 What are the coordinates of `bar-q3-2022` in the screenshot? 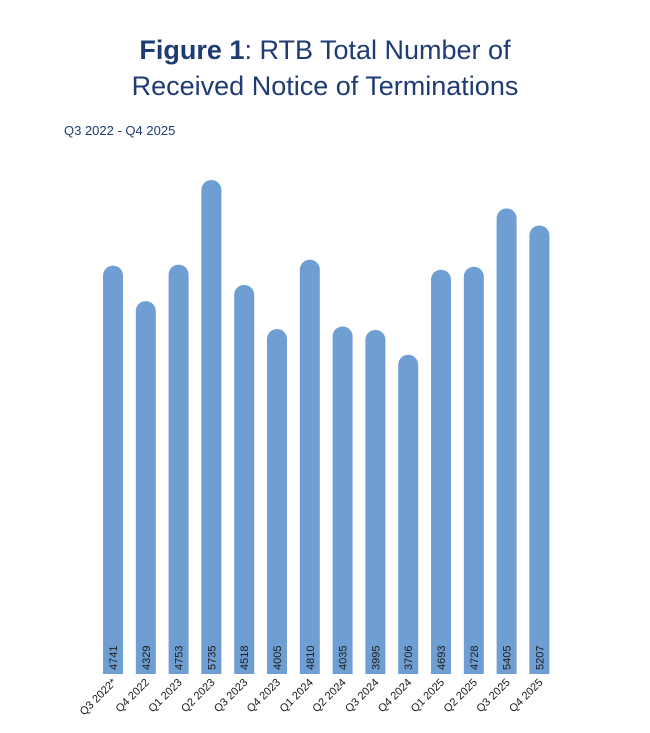 It's located at (113, 474).